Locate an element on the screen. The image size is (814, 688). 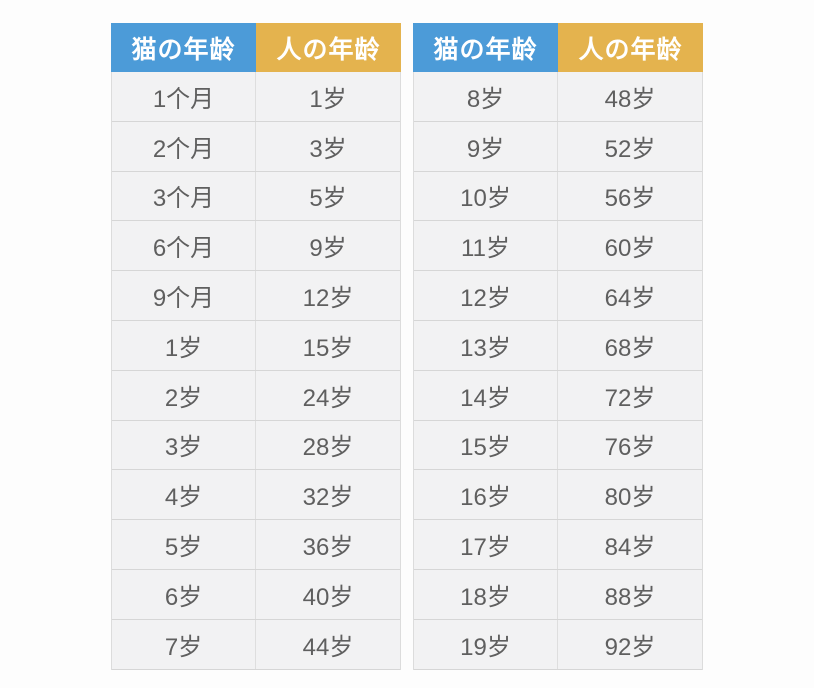
human-age-cell: 5岁 is located at coordinates (328, 199).